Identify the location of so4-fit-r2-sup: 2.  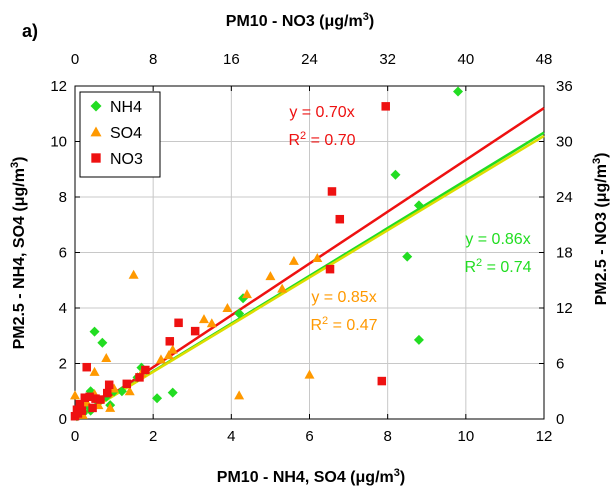
(325, 321).